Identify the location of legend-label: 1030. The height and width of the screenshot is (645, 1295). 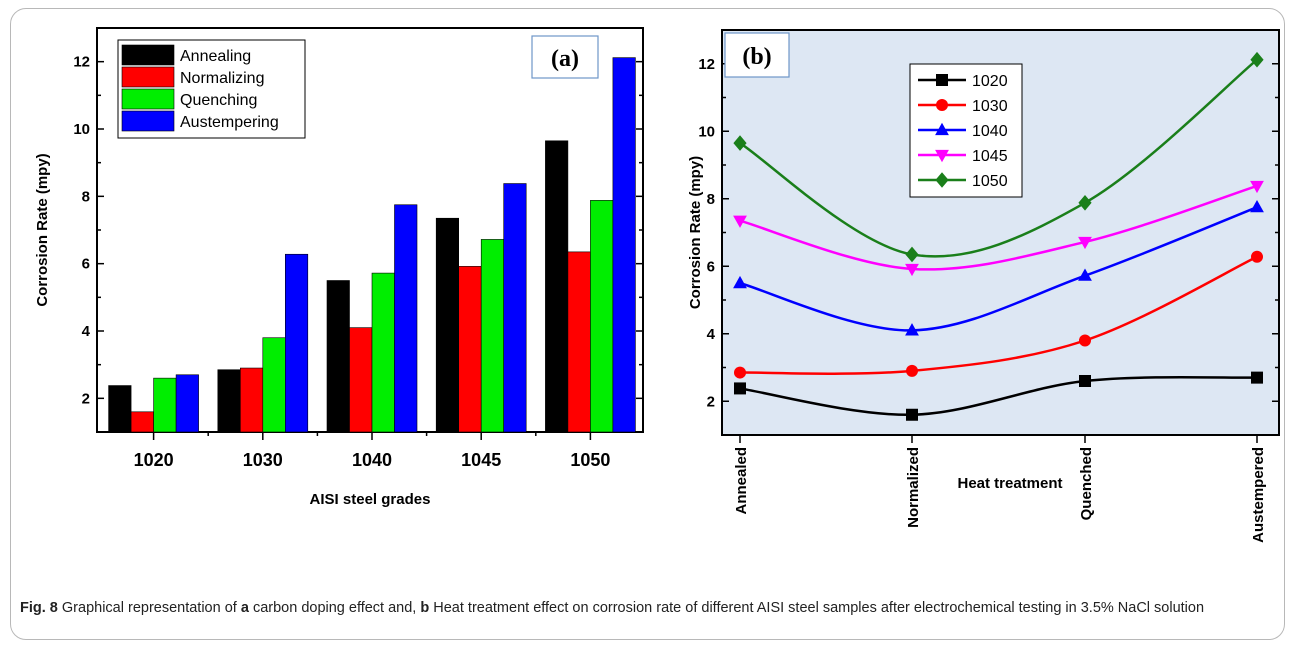
(990, 106).